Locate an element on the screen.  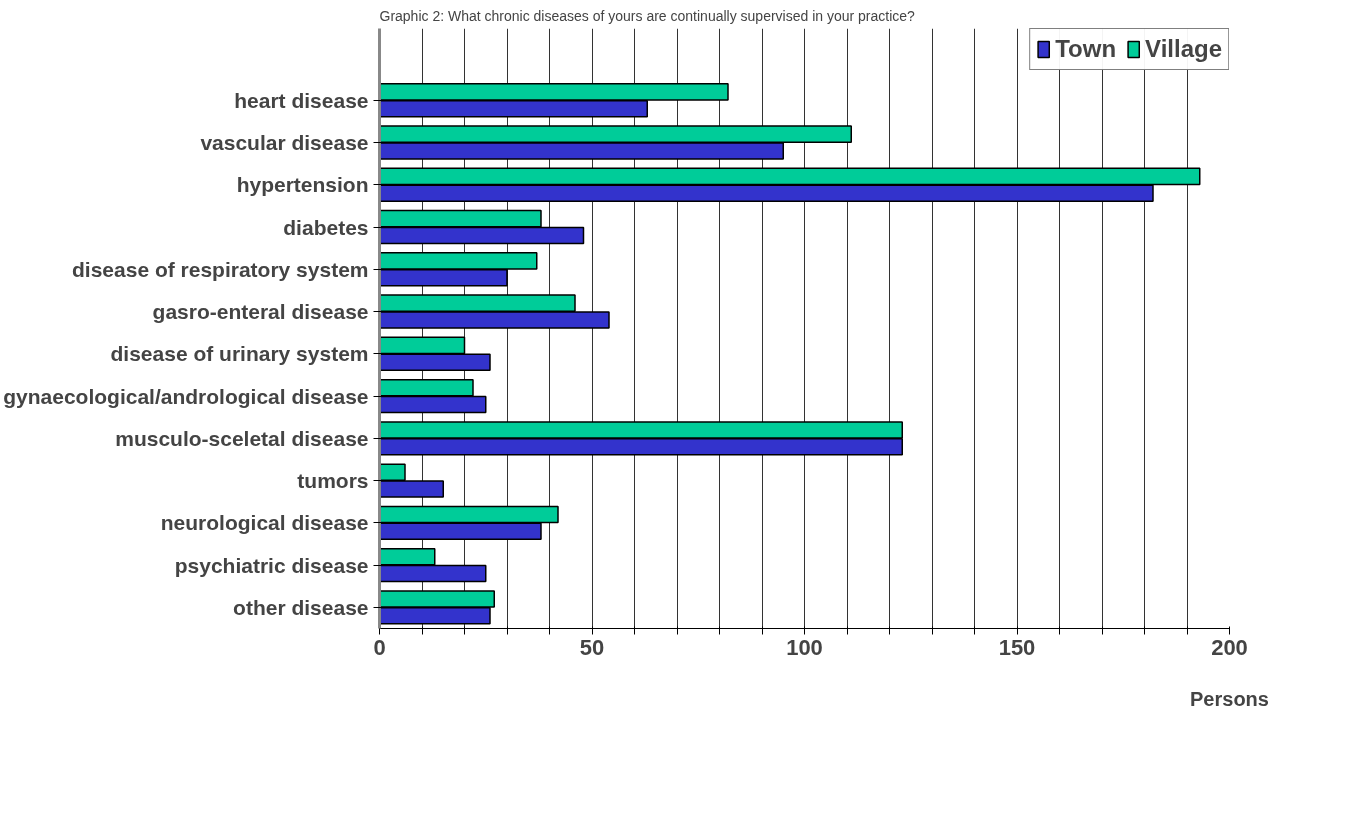
y-tick-label: gasro-enteral disease is located at coordinates (260, 312).